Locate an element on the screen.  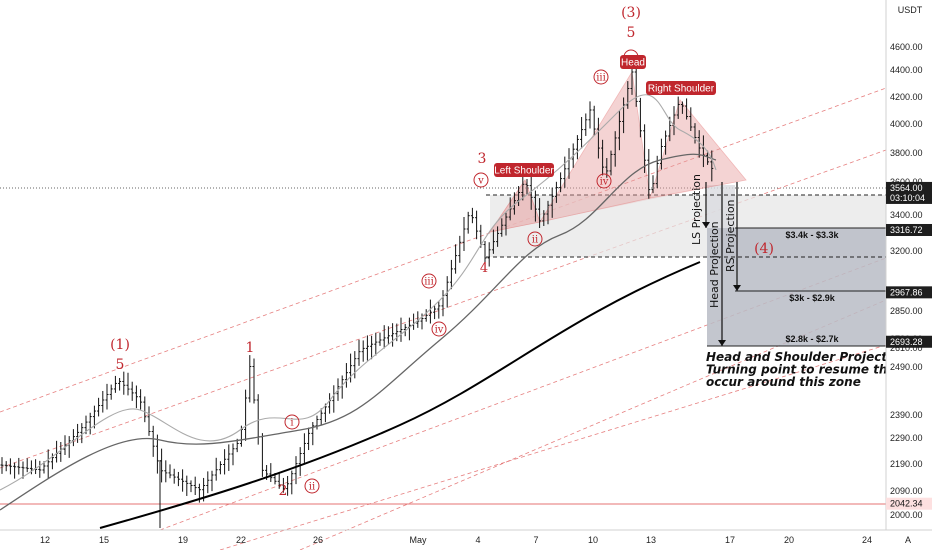
x-tick-label: 22 is located at coordinates (241, 540).